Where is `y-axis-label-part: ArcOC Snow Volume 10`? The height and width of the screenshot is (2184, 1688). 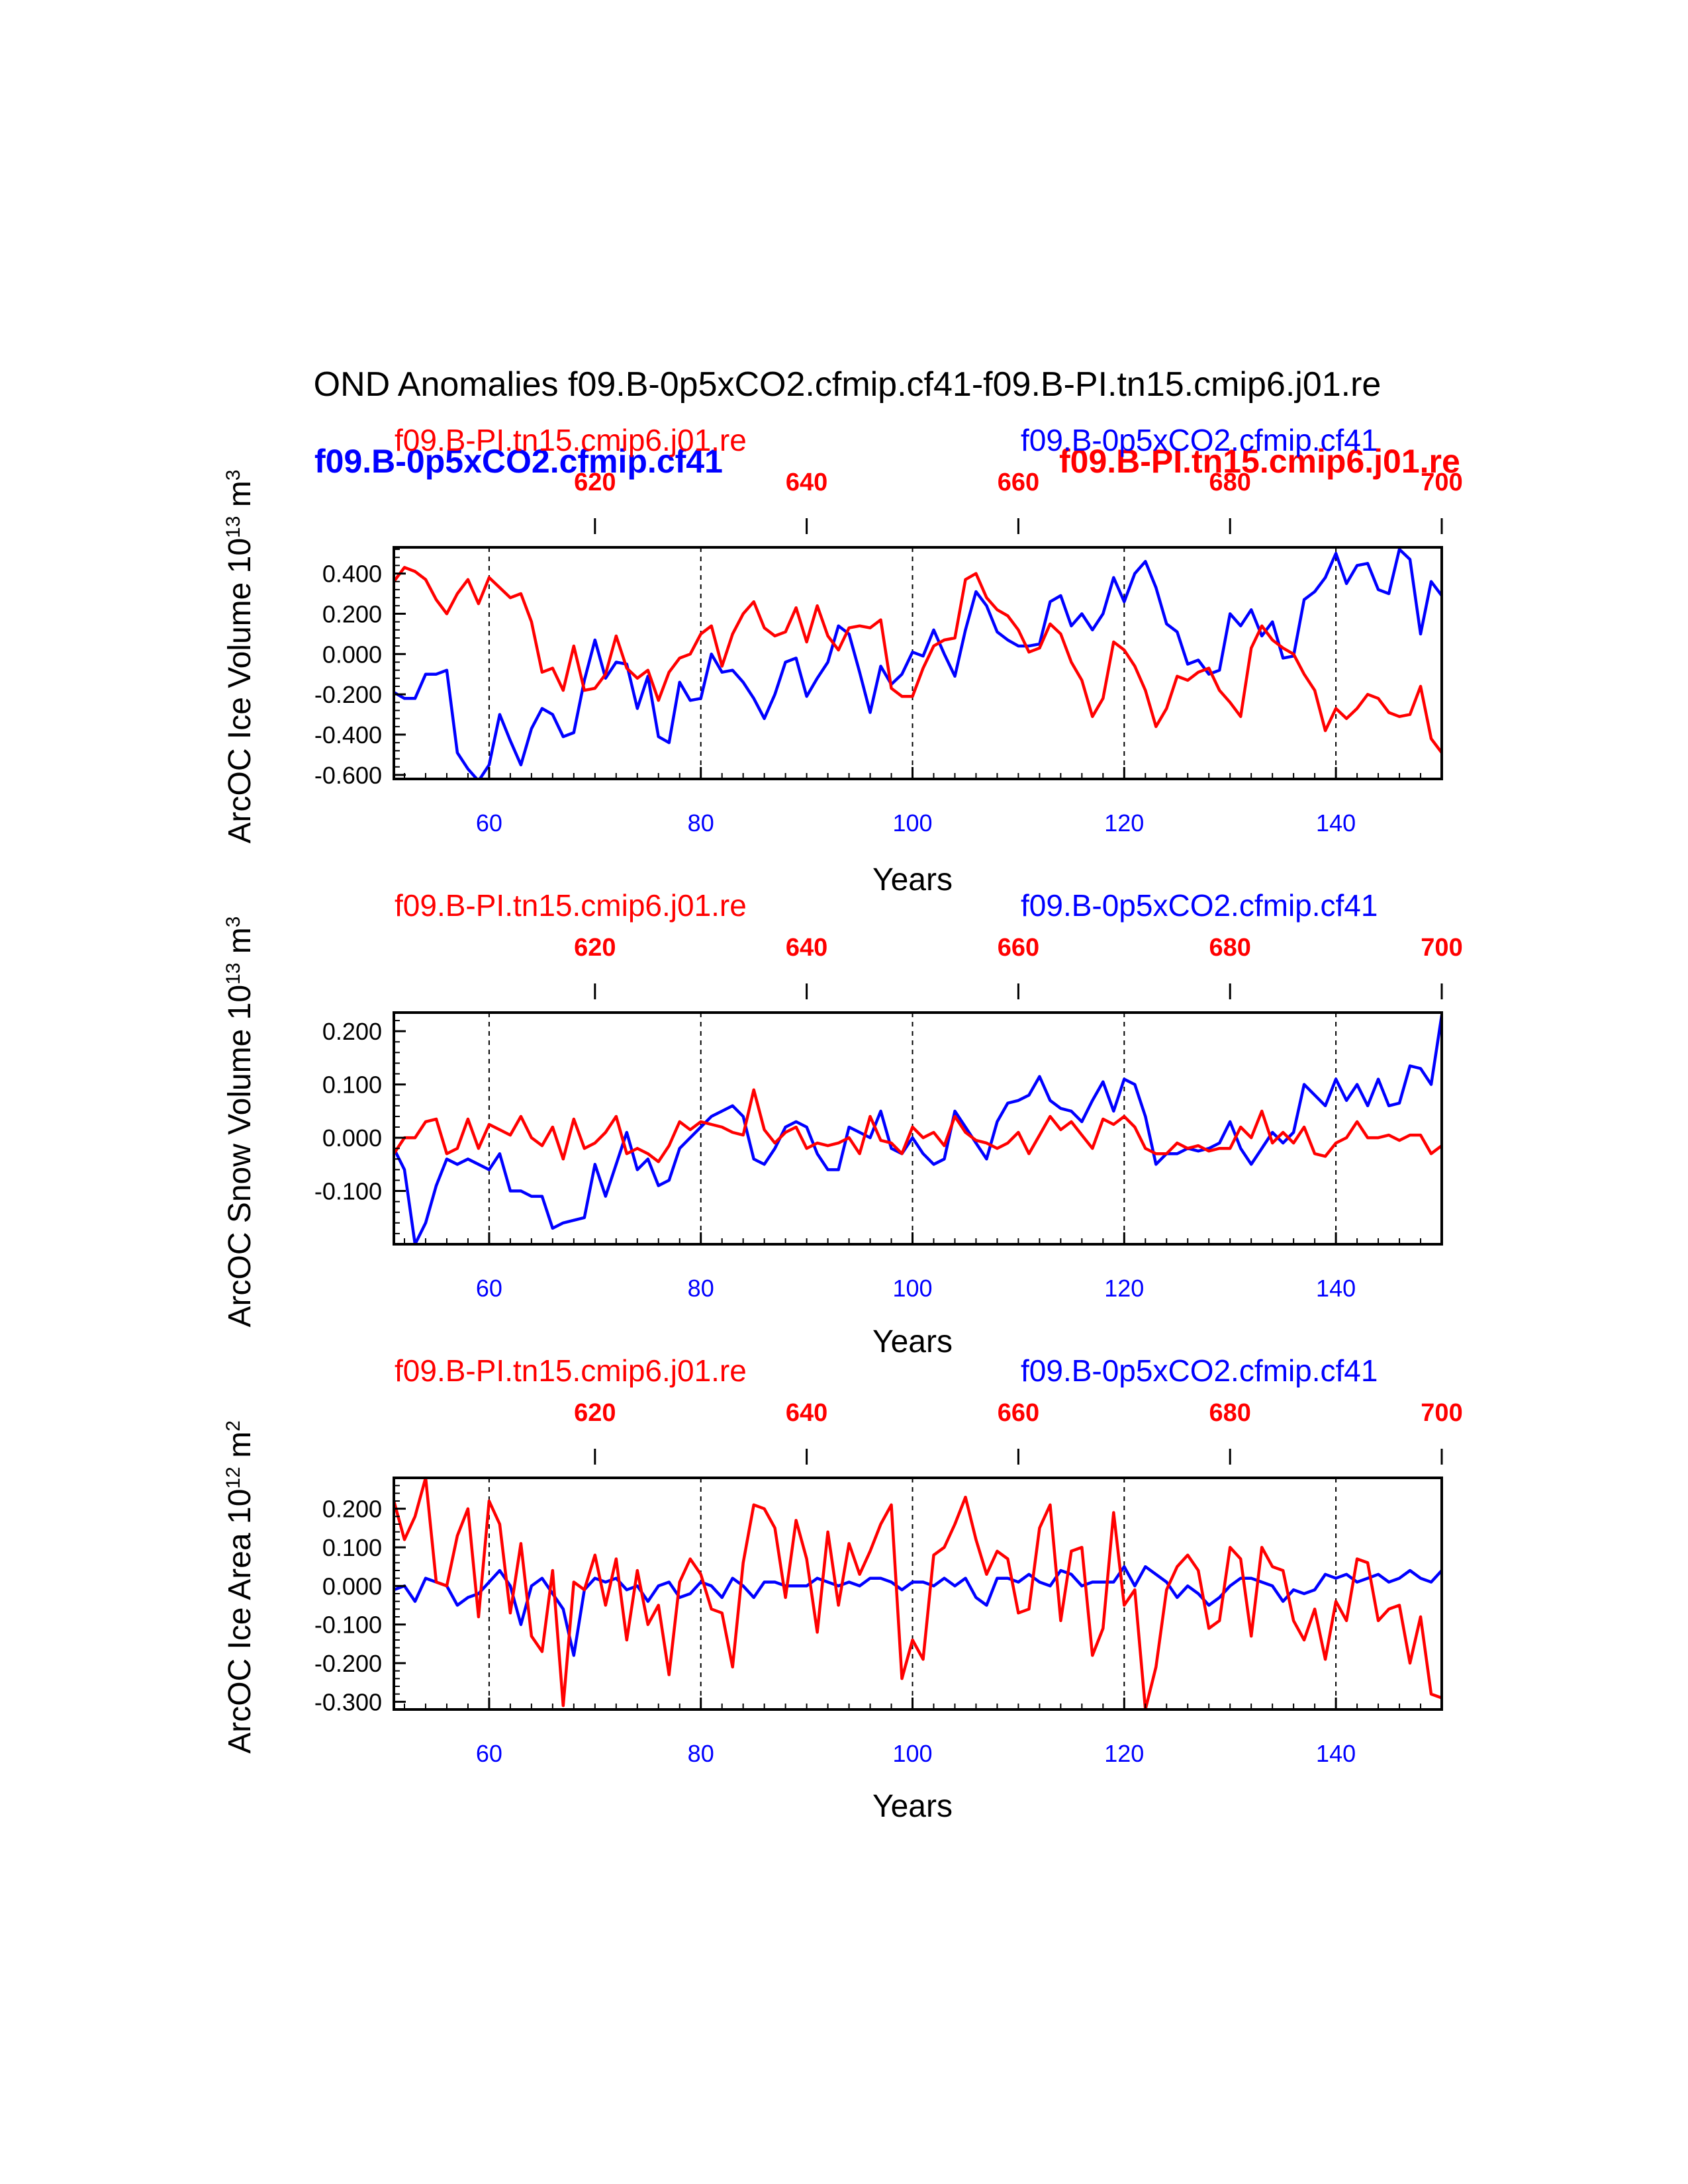
y-axis-label-part: ArcOC Snow Volume 10 is located at coordinates (240, 1156).